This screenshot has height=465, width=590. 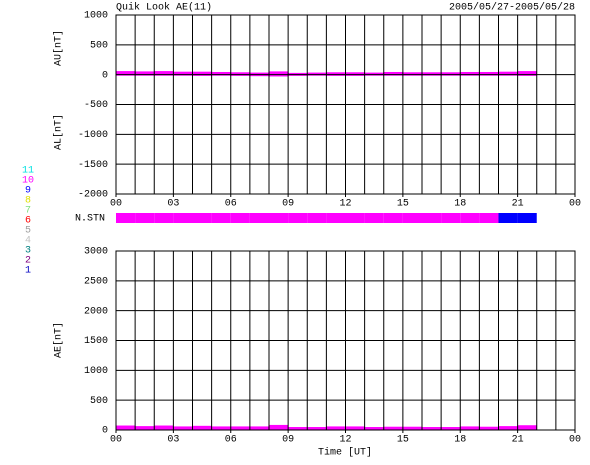 I want to click on x-tick-label: 12, so click(x=345, y=440).